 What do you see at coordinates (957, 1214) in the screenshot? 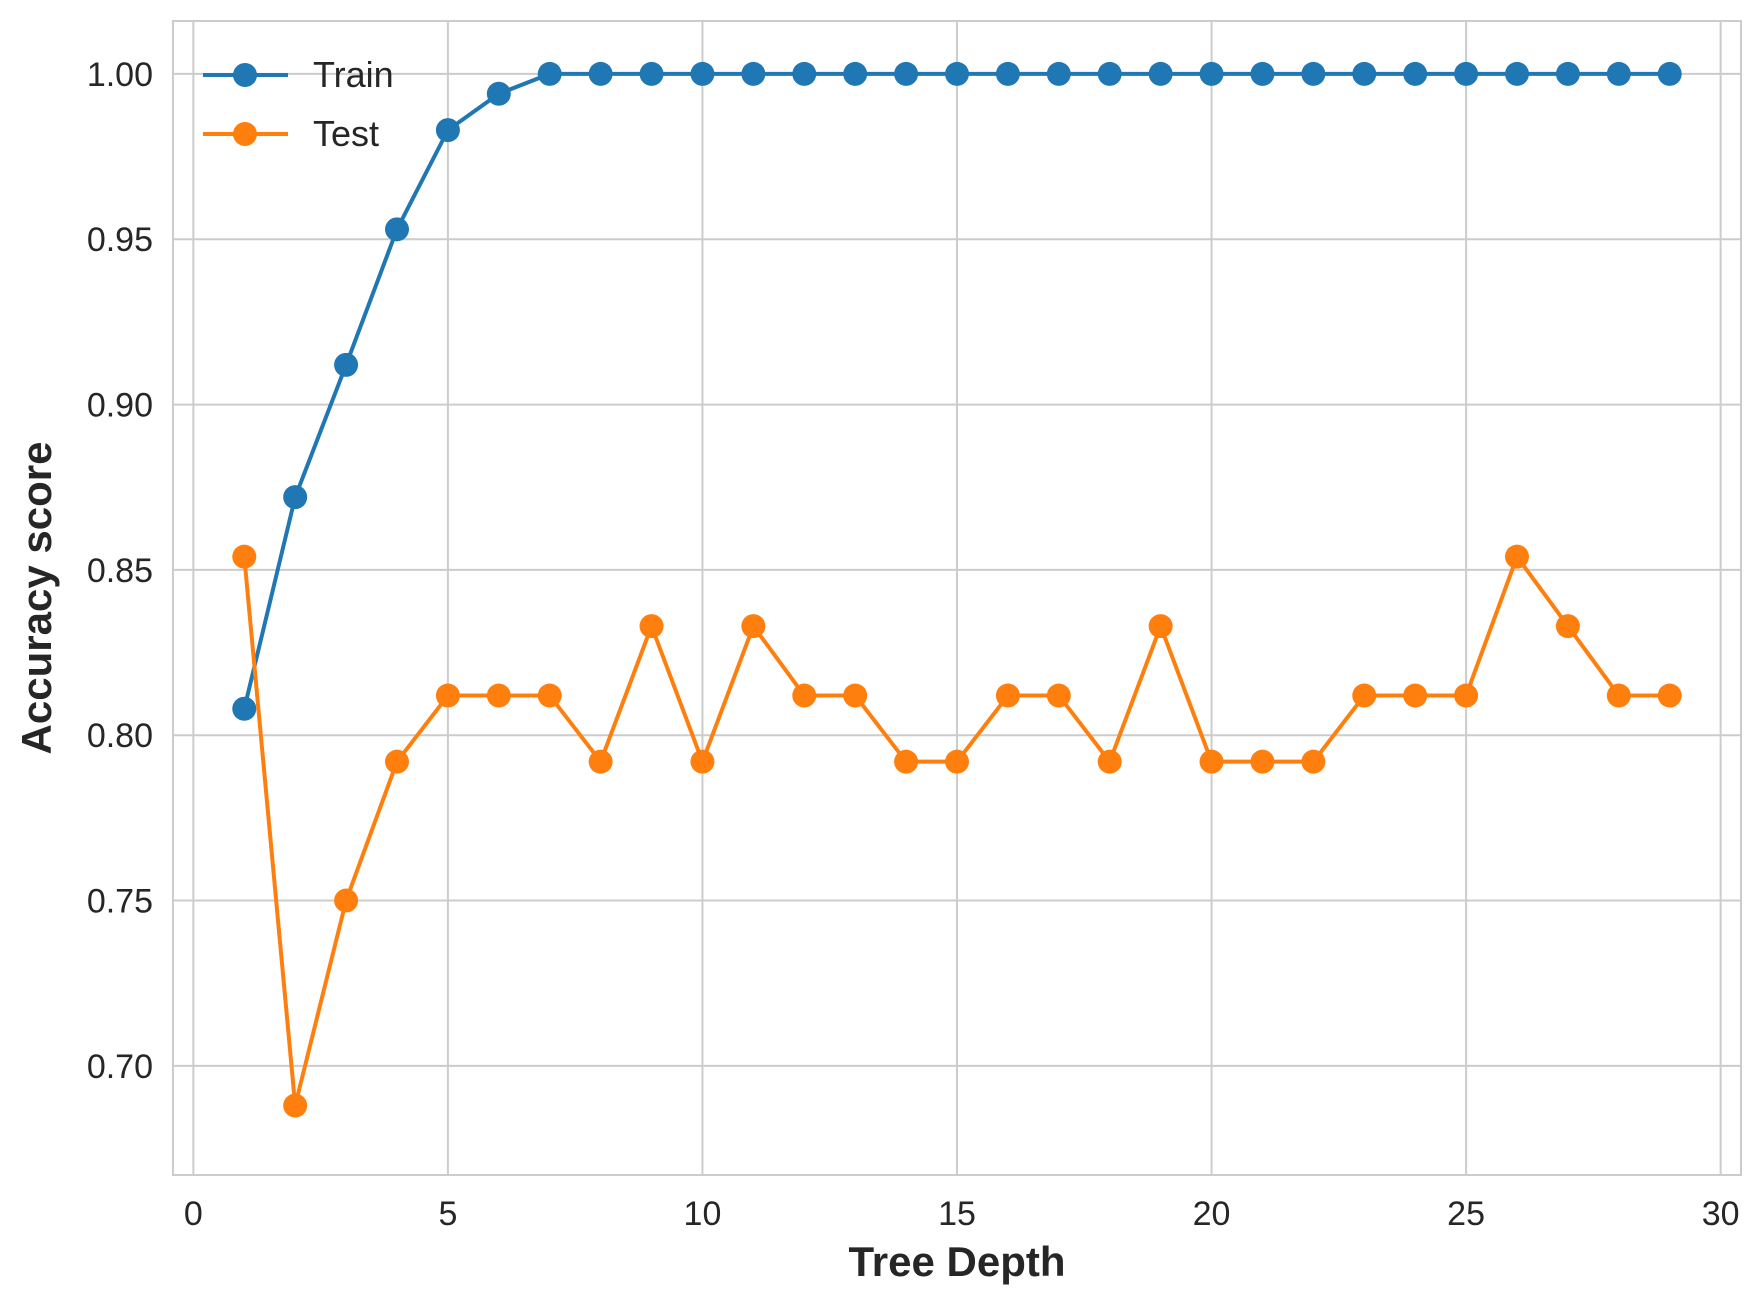
I see `x-tick-label: 15` at bounding box center [957, 1214].